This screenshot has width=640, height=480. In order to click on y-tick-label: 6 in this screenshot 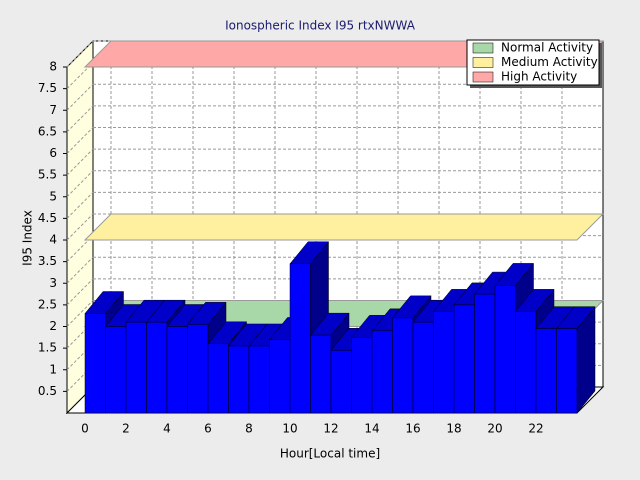, I will do `click(53, 153)`.